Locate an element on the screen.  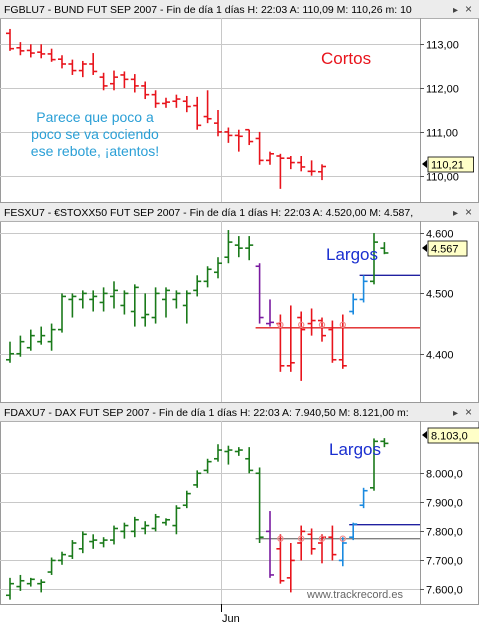
time-axis-bg is located at coordinates (239, 615).